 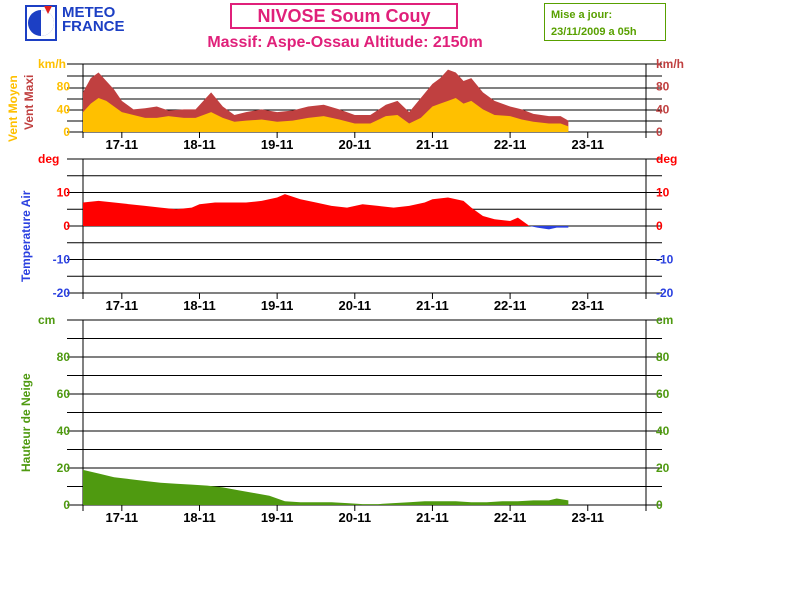 What do you see at coordinates (64, 193) in the screenshot?
I see `y-tick-label-left: 10` at bounding box center [64, 193].